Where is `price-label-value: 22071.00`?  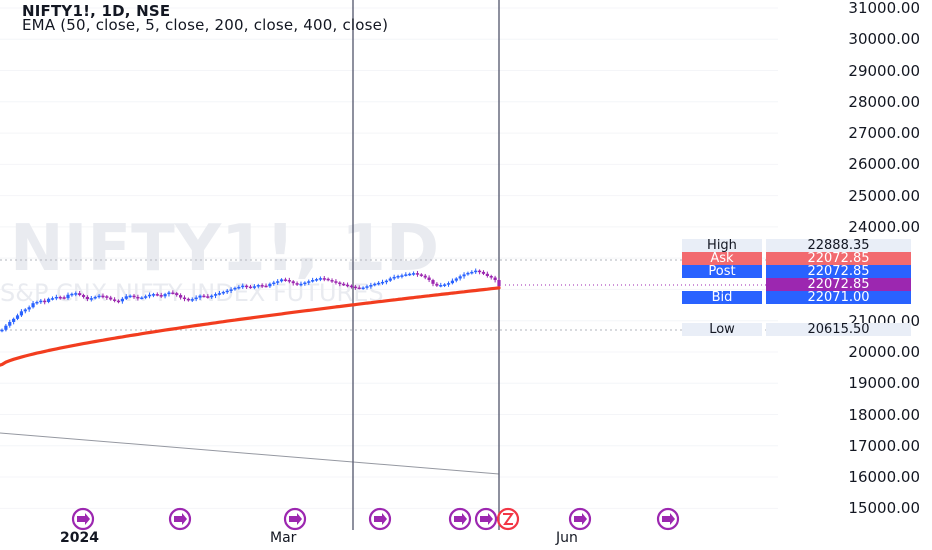
price-label-value: 22071.00 is located at coordinates (838, 297).